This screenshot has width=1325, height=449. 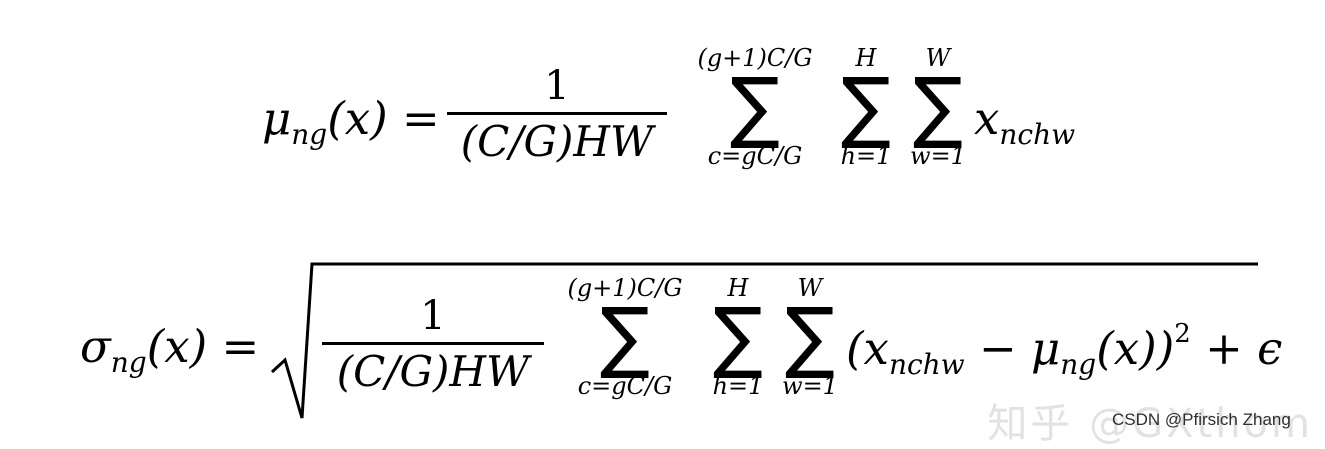 I want to click on std-term-open: (x, so click(x=867, y=348).